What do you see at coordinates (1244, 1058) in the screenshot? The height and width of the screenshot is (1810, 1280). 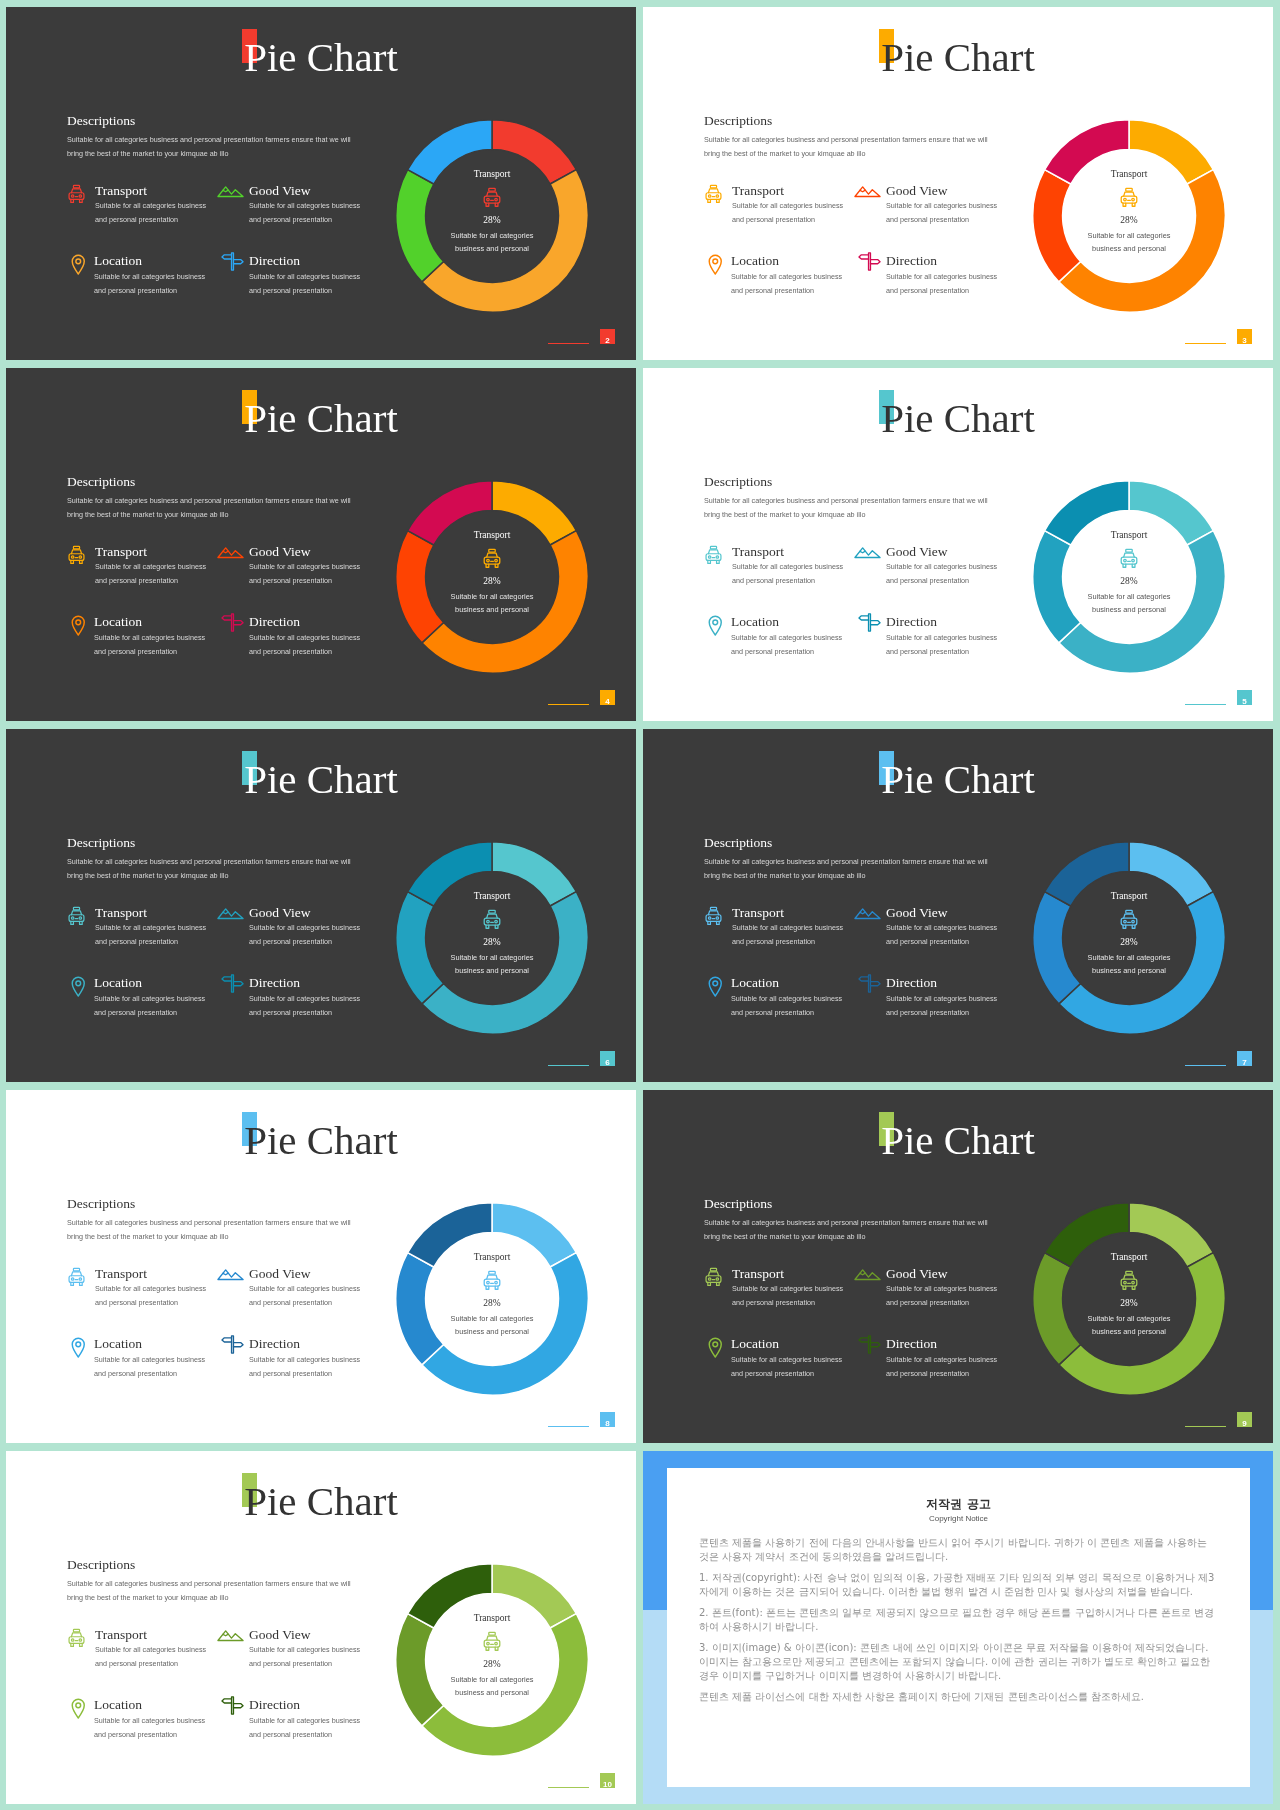 I see `page-badge: 7` at bounding box center [1244, 1058].